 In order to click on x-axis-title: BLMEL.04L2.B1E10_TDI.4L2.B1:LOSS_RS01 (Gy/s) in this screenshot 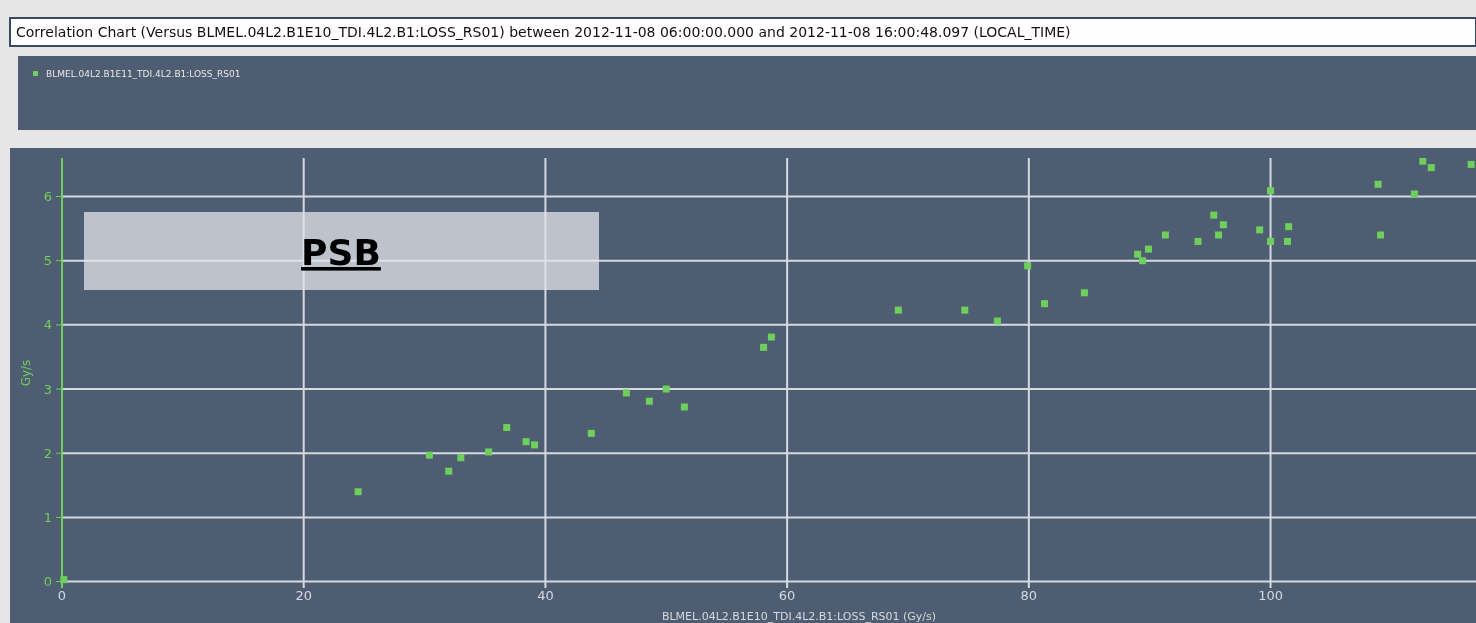, I will do `click(799, 616)`.